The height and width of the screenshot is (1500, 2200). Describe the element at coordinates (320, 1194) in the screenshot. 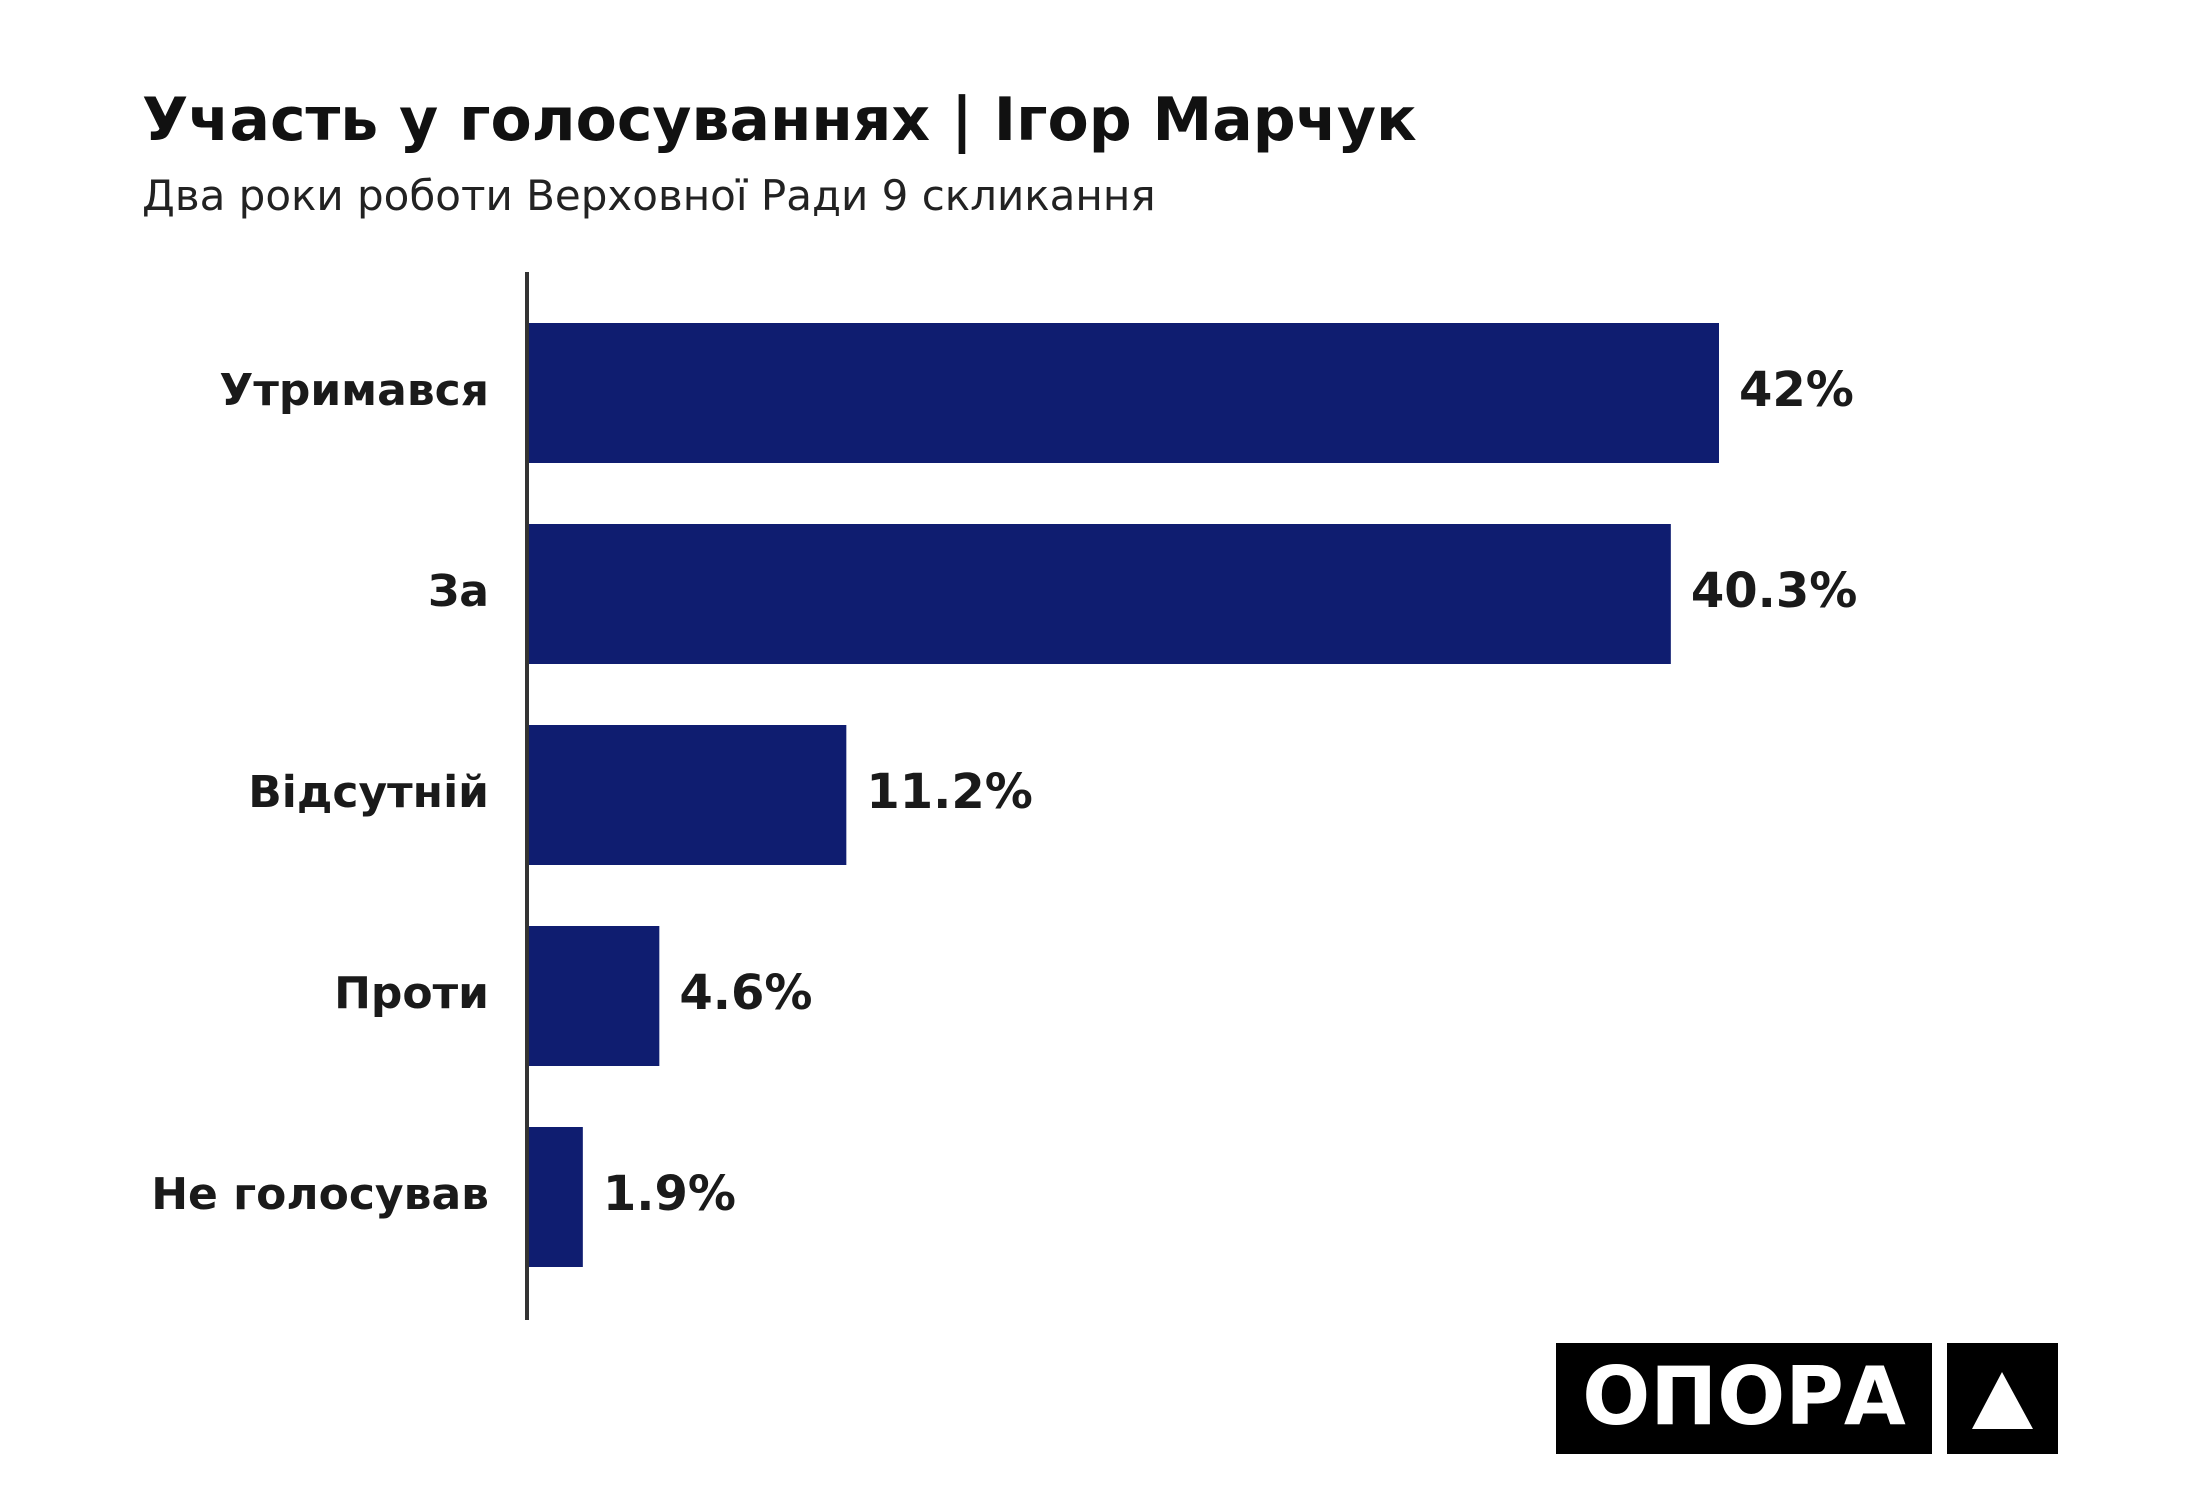

I see `y-tick-label: Не голосував` at that location.